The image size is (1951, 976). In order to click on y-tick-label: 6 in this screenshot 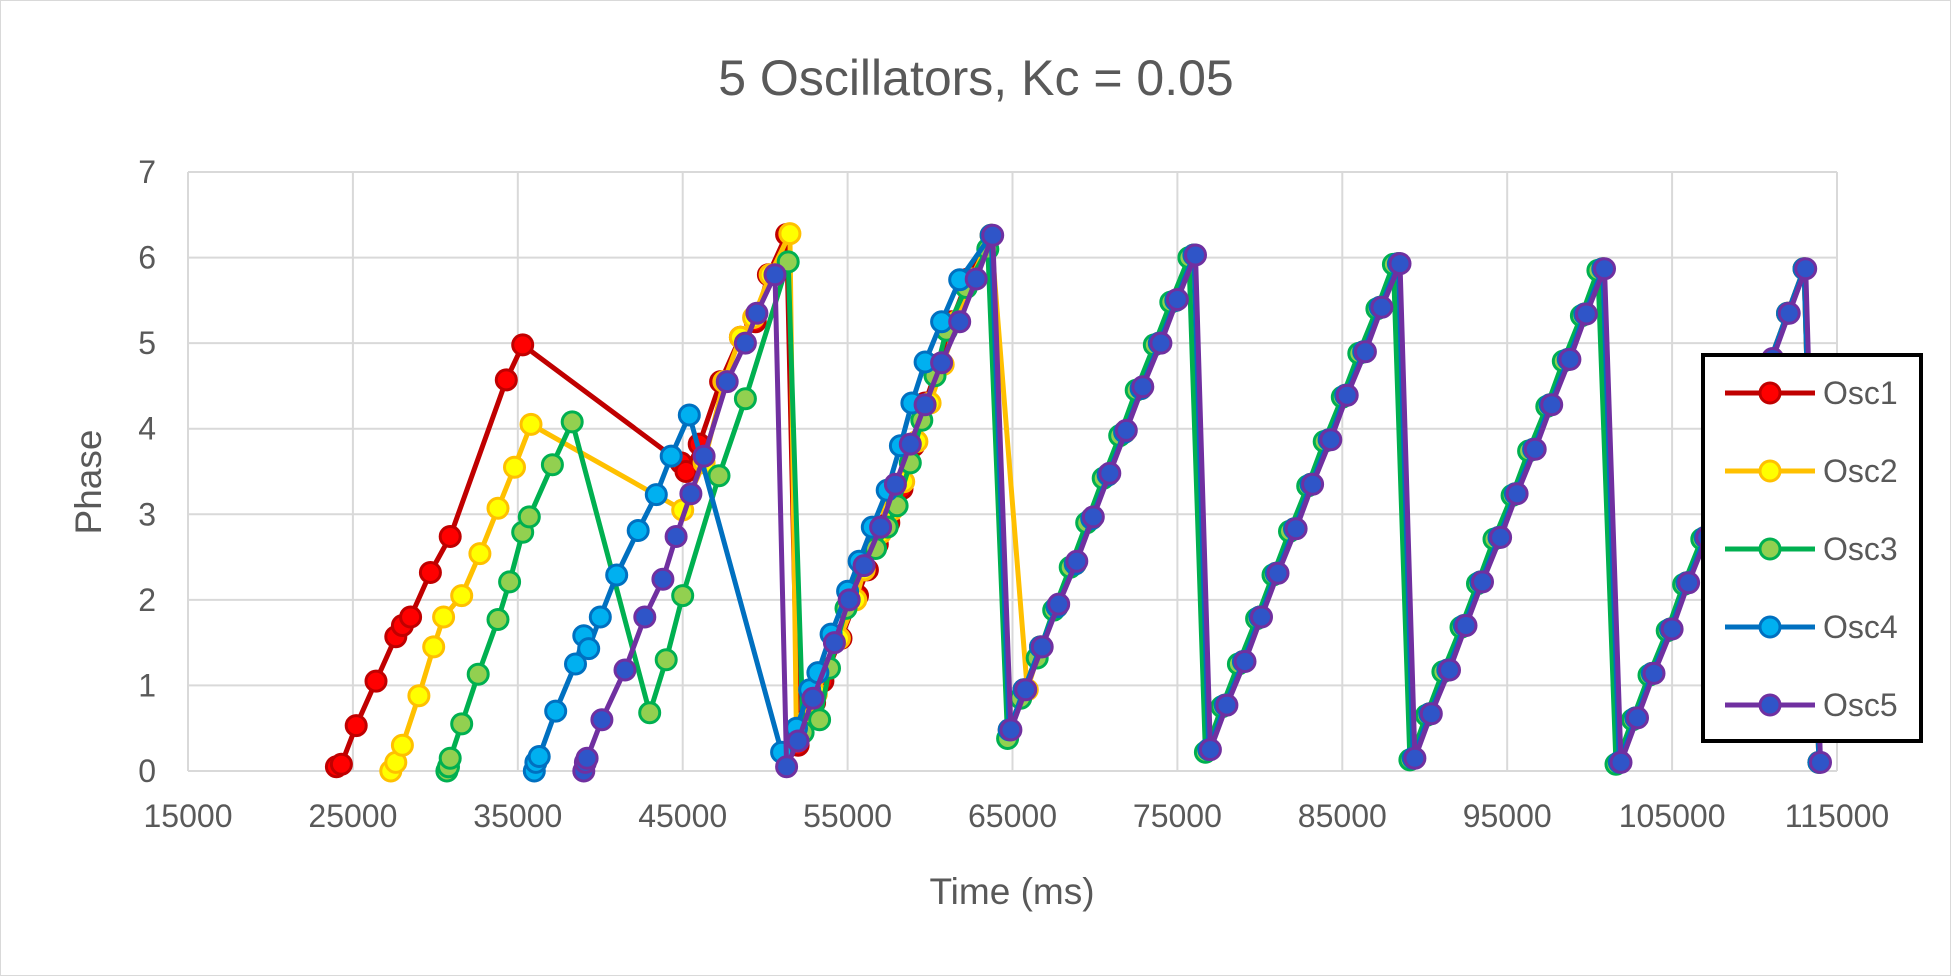, I will do `click(147, 258)`.